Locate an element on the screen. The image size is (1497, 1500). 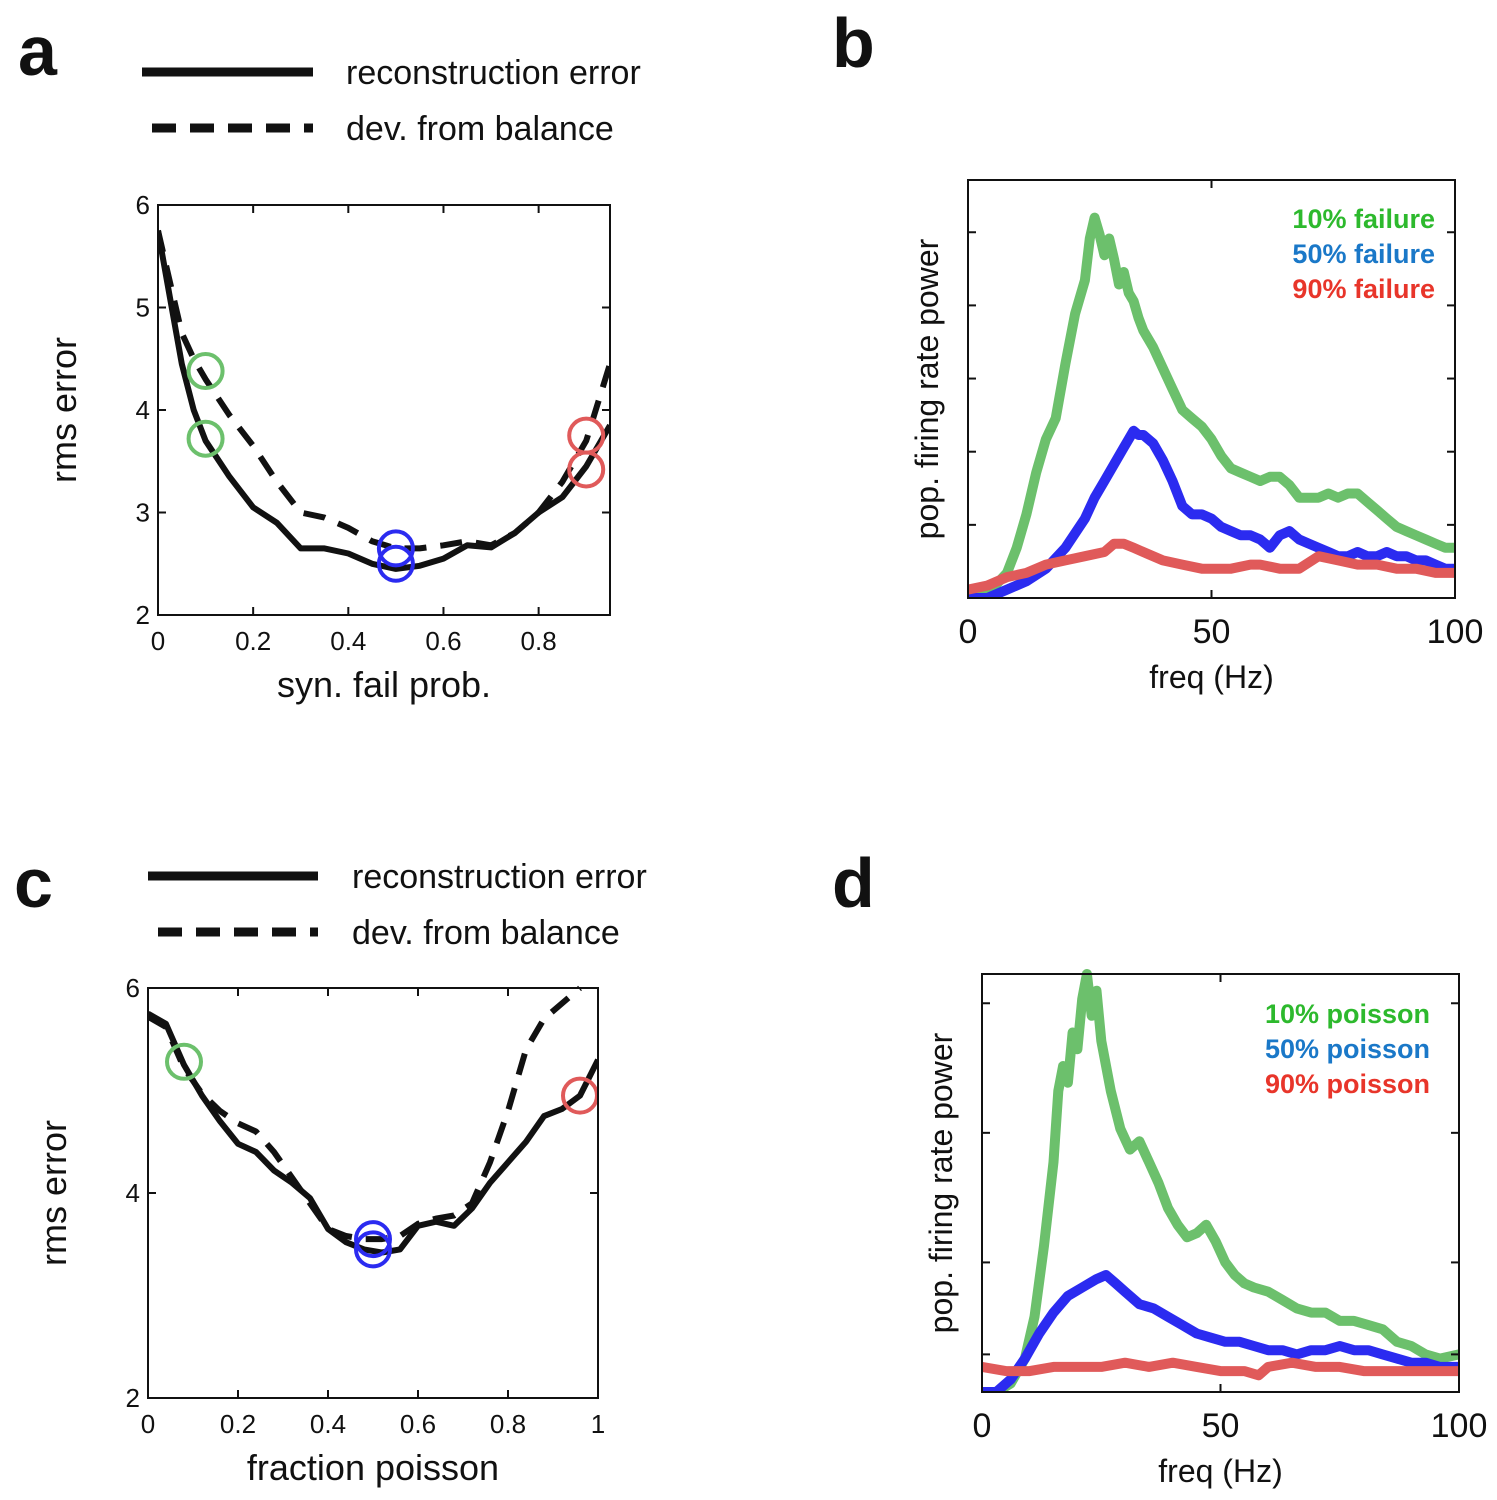
y-tick-label: 3 is located at coordinates (143, 513).